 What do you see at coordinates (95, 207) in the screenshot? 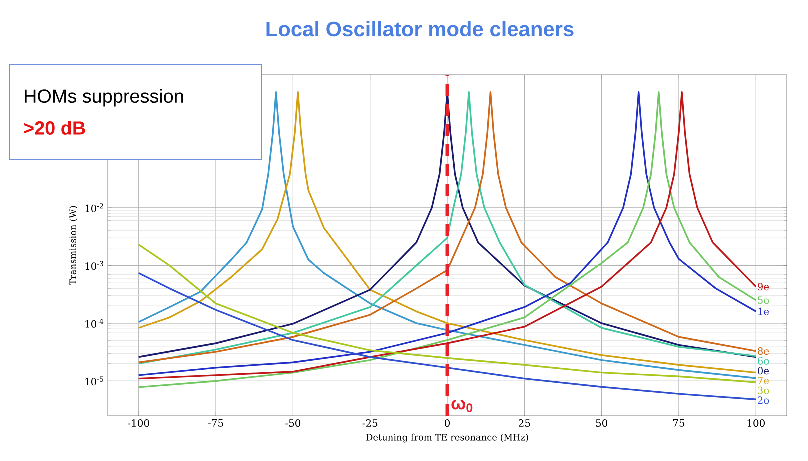
I see `y-tick-label: 10$^{-2}$` at bounding box center [95, 207].